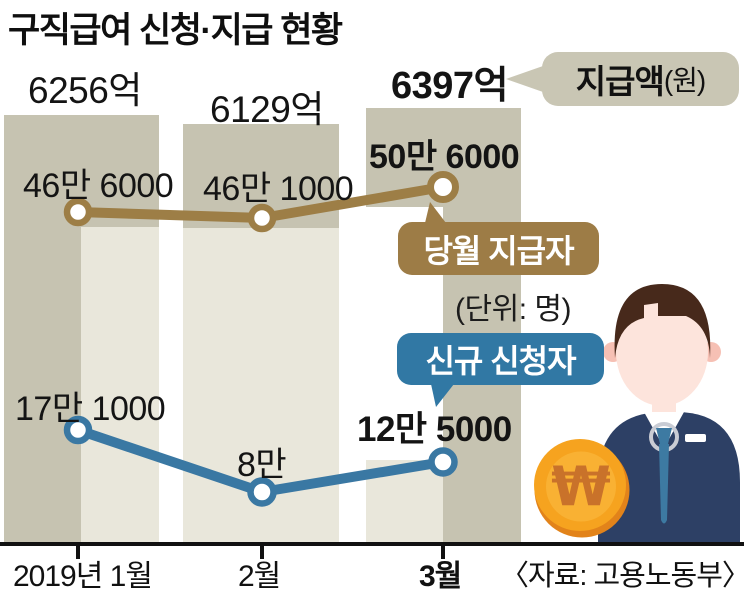 Image resolution: width=744 pixels, height=590 pixels. I want to click on series-point-label: 12만 5000, so click(434, 429).